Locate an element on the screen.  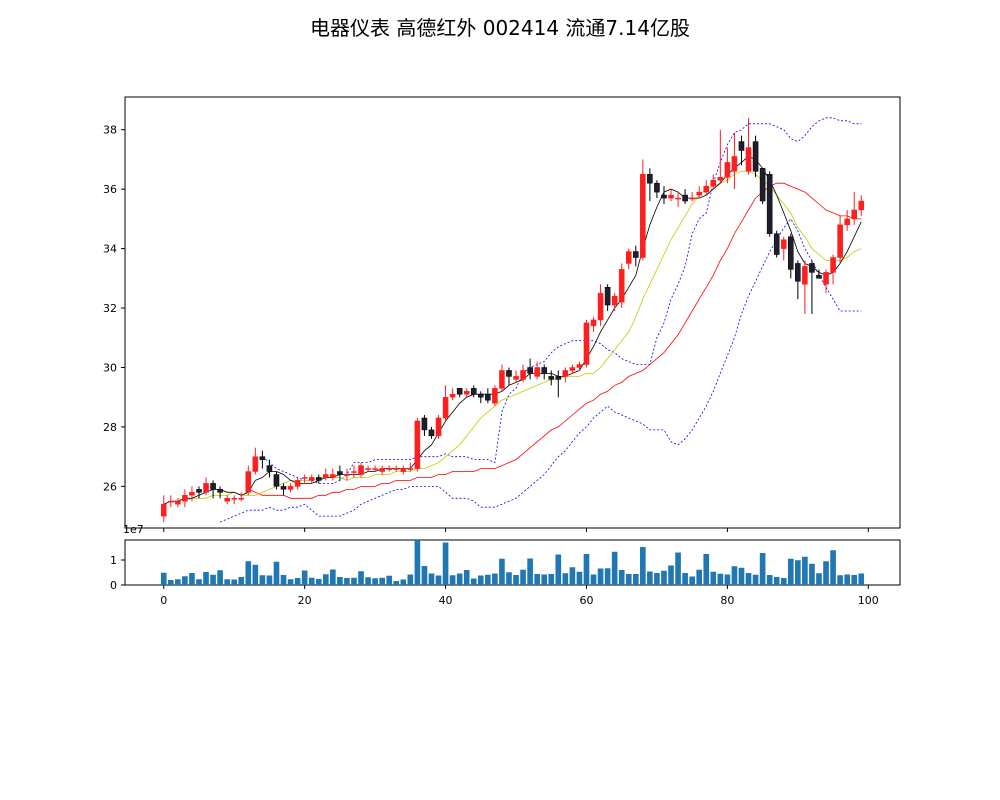
volume-scale-label: 1e7 is located at coordinates (133, 529).